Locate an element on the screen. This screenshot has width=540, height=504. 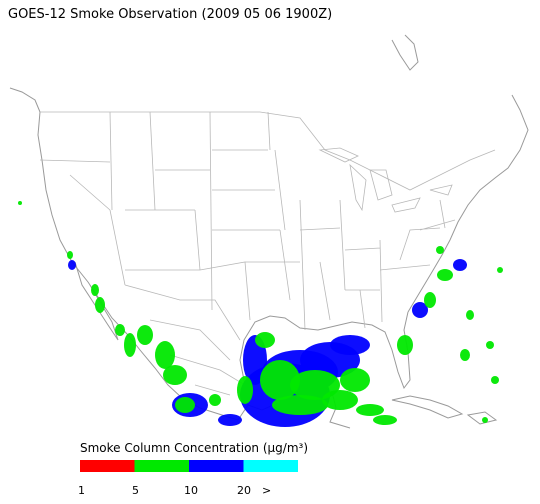
hispaniola is located at coordinates (482, 418).